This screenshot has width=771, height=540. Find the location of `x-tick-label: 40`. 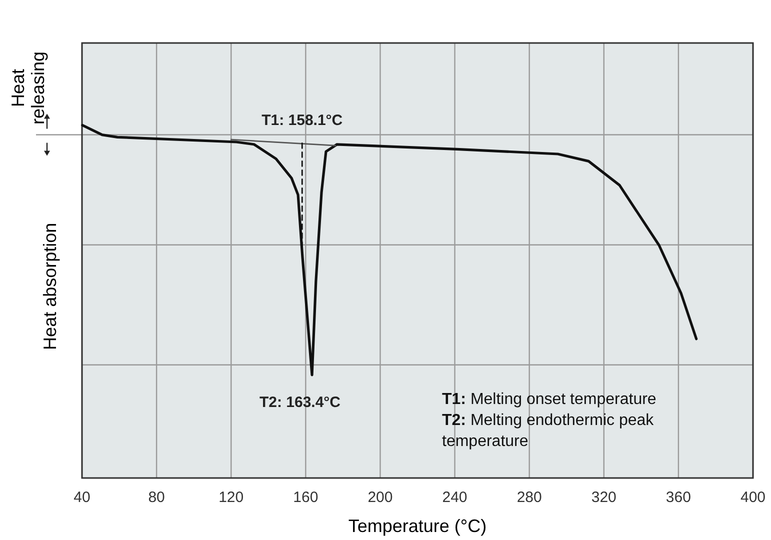

x-tick-label: 40 is located at coordinates (82, 497).